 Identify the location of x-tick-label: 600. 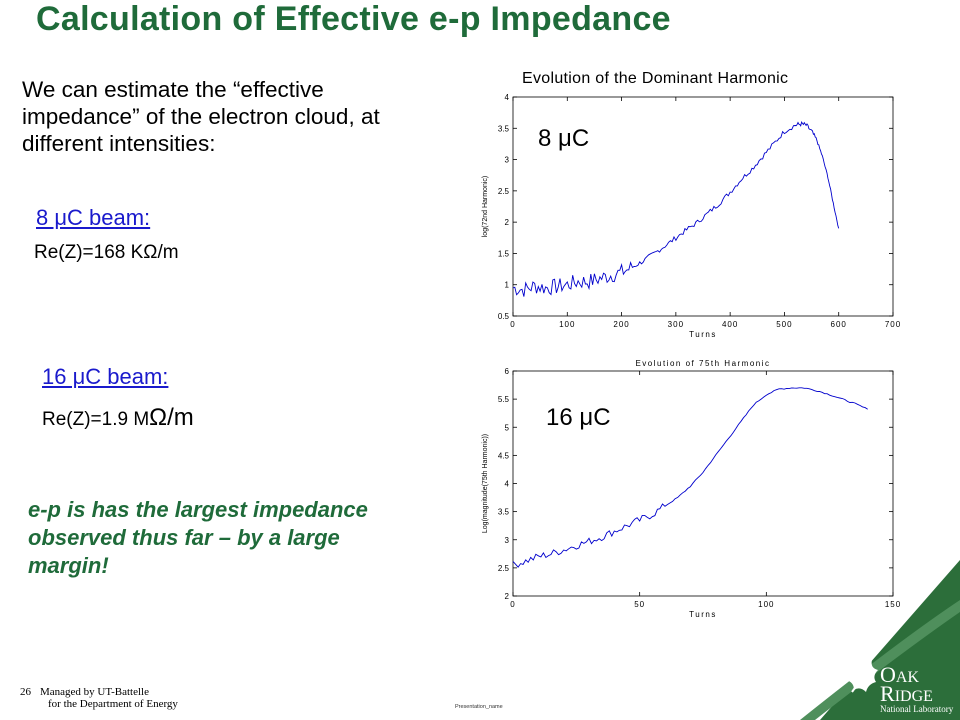
(839, 324).